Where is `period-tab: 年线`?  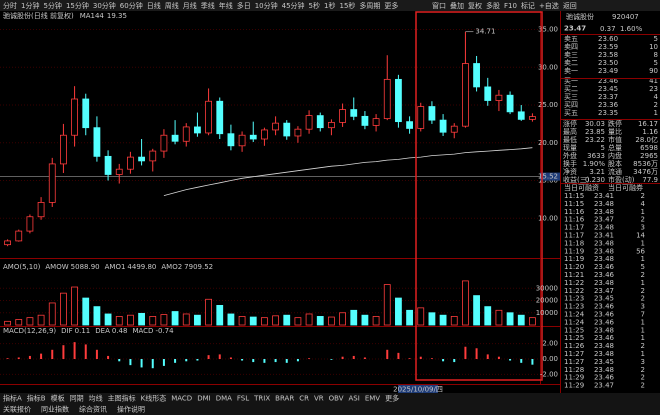
period-tab: 年线 is located at coordinates (226, 5).